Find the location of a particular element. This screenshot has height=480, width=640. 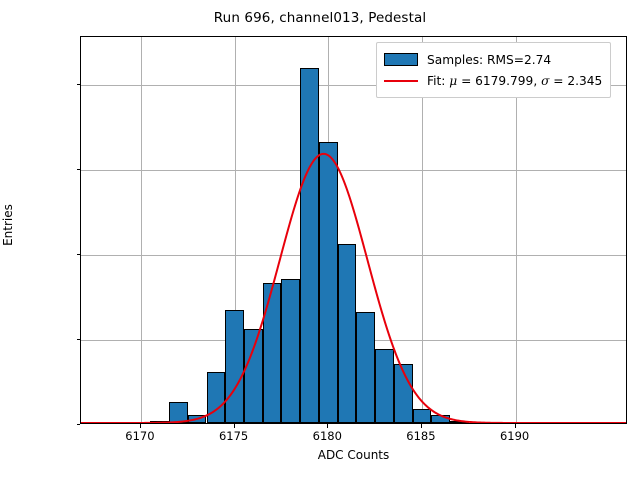

y-axis-label: Entries is located at coordinates (8, 225).